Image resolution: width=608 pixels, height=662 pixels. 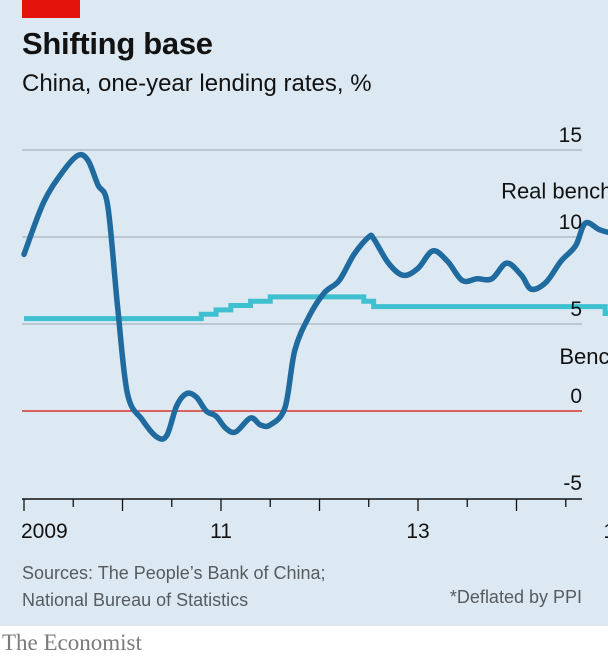 What do you see at coordinates (572, 483) in the screenshot?
I see `y-tick-label: -5` at bounding box center [572, 483].